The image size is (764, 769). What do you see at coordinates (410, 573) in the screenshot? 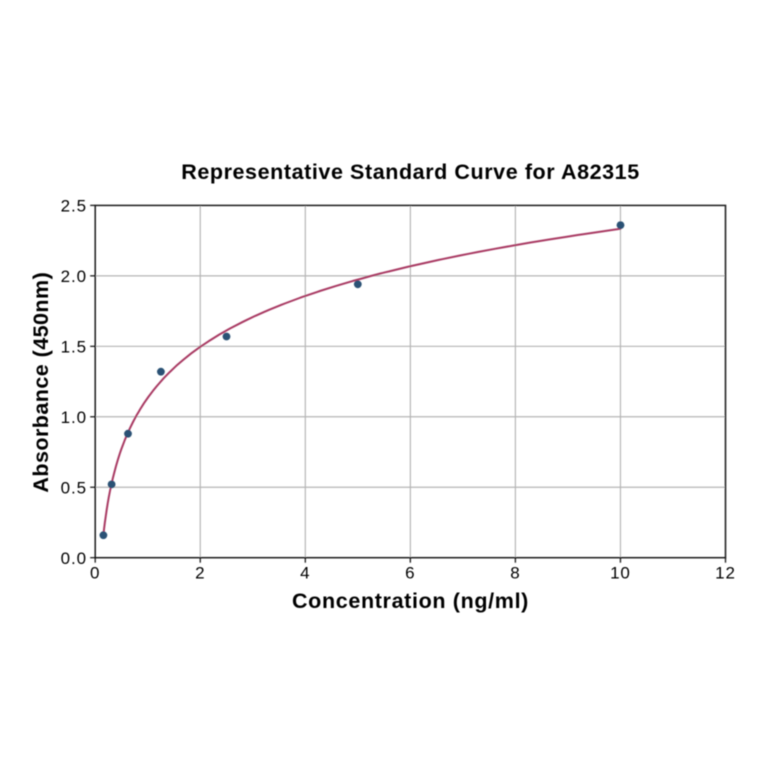
I see `svg-text: 6` at bounding box center [410, 573].